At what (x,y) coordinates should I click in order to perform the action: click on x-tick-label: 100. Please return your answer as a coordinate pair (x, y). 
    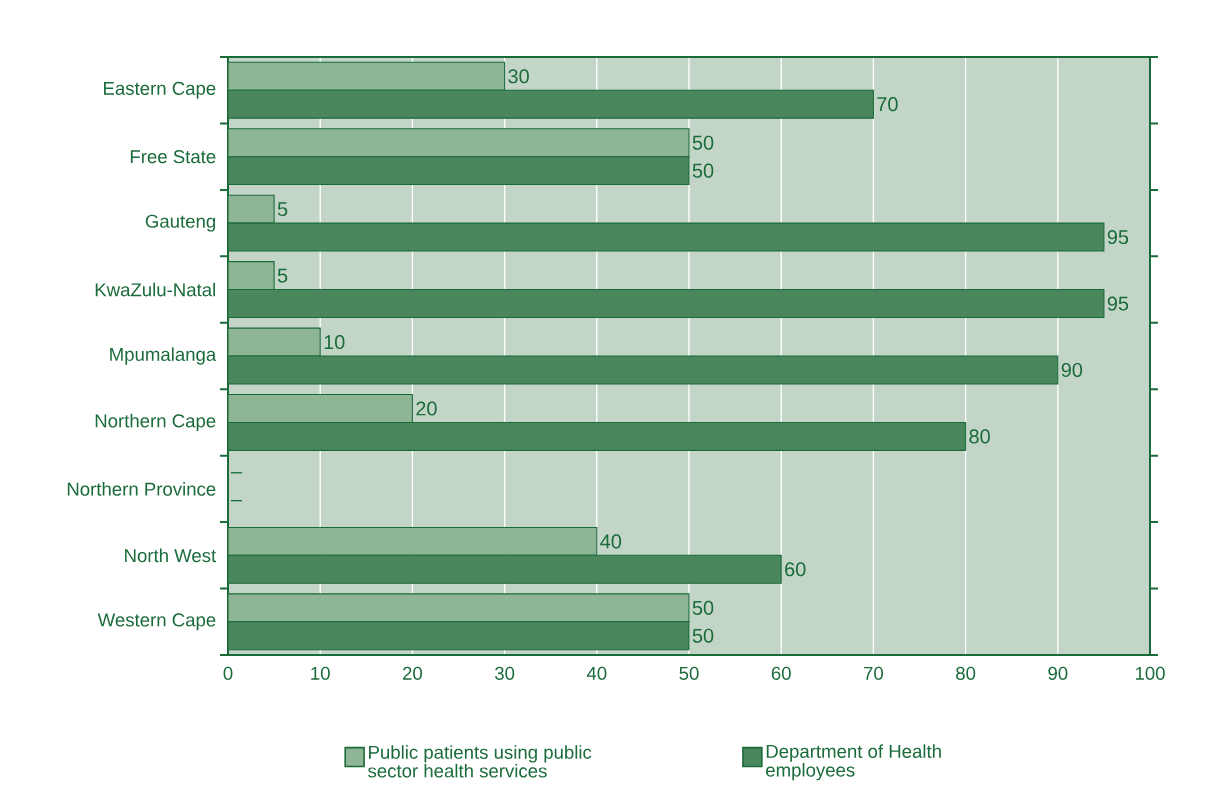
    Looking at the image, I should click on (1150, 673).